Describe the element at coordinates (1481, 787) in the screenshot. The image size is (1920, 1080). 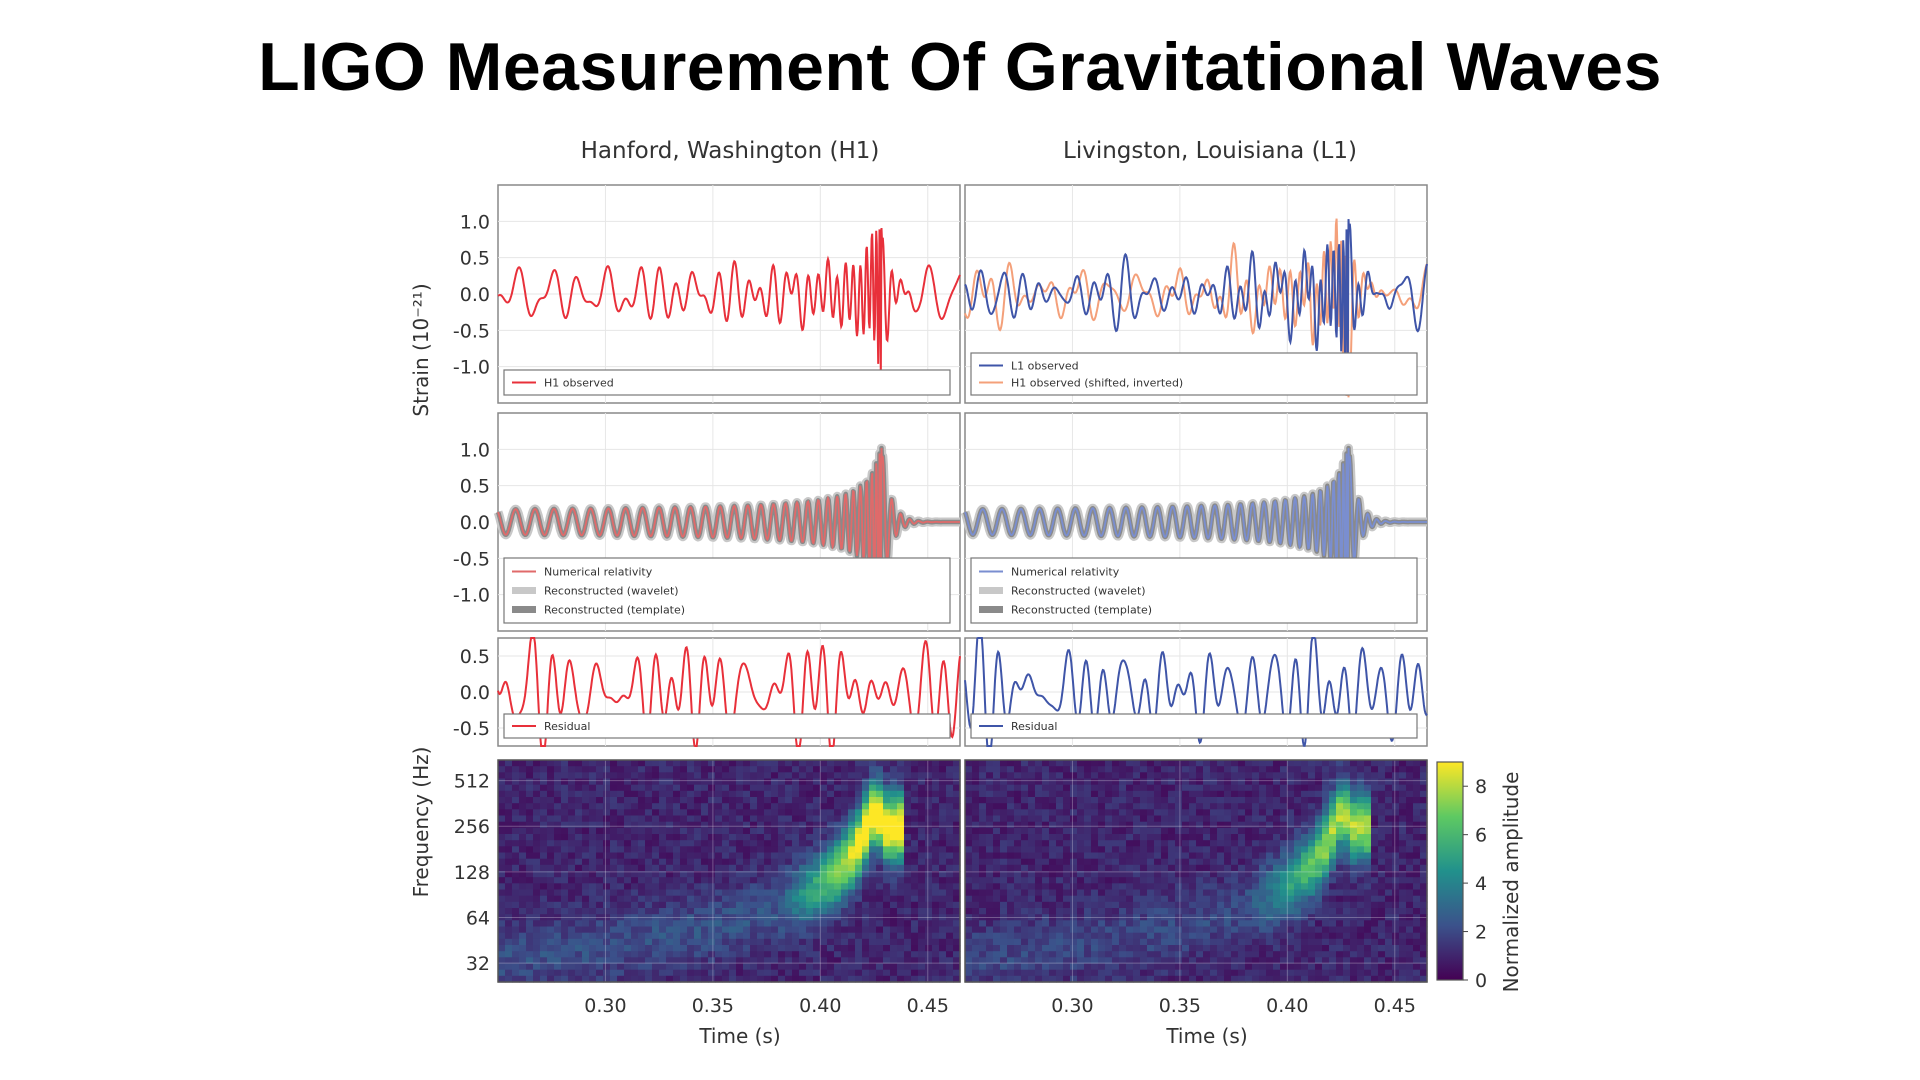
I see `colorbar-tick-0: 8` at that location.